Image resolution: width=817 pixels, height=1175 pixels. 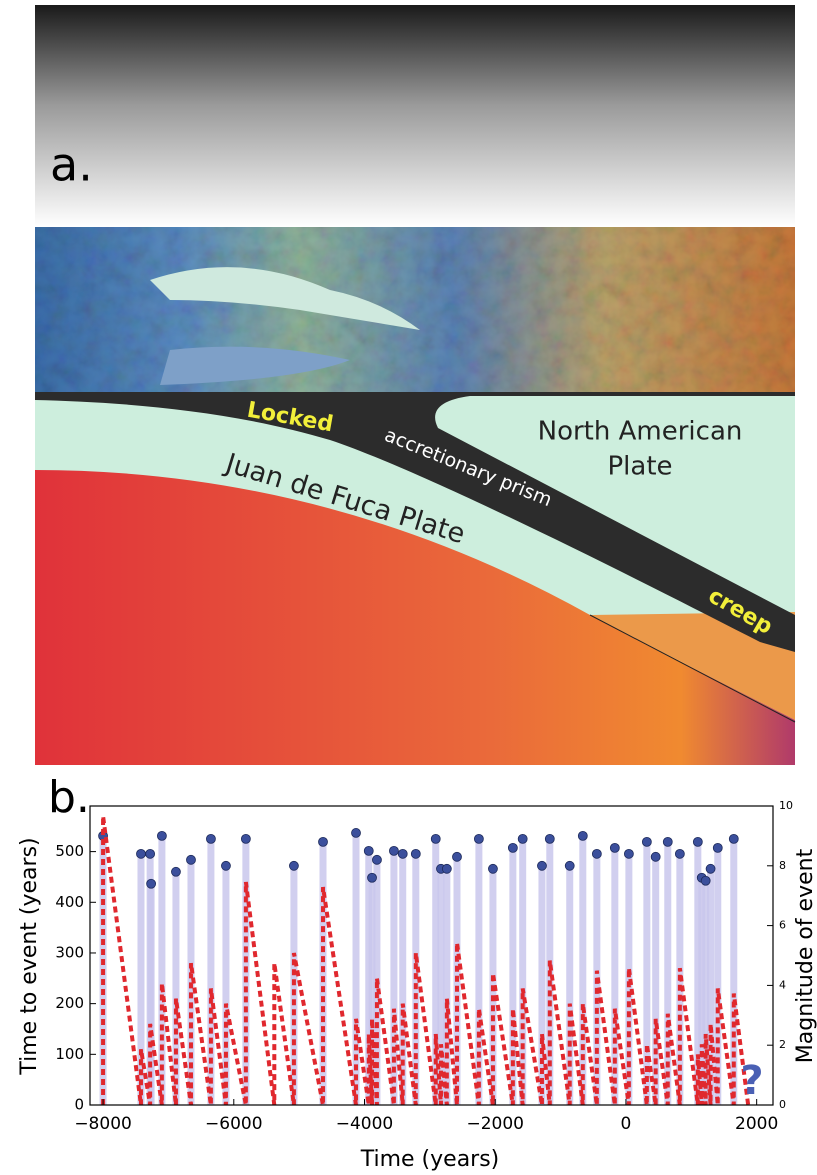 What do you see at coordinates (430, 1159) in the screenshot?
I see `x-axis-title: Time (years)` at bounding box center [430, 1159].